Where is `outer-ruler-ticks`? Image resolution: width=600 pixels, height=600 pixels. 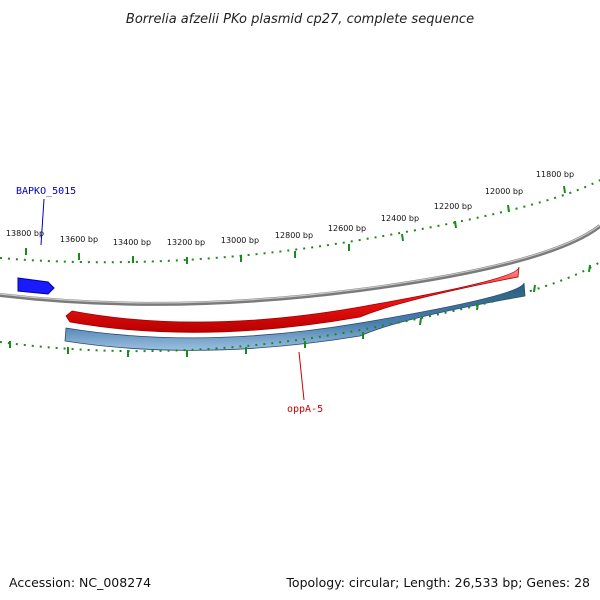 outer-ruler-ticks is located at coordinates (295, 224).